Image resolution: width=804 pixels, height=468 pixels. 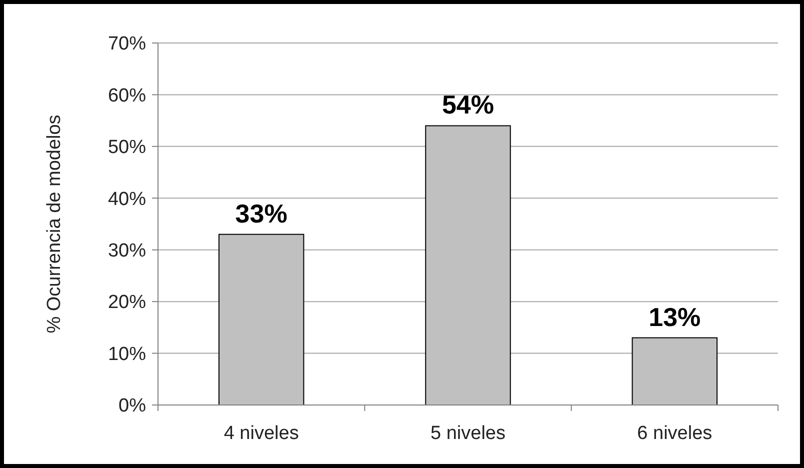 What do you see at coordinates (127, 251) in the screenshot?
I see `y-tick-label: 30%` at bounding box center [127, 251].